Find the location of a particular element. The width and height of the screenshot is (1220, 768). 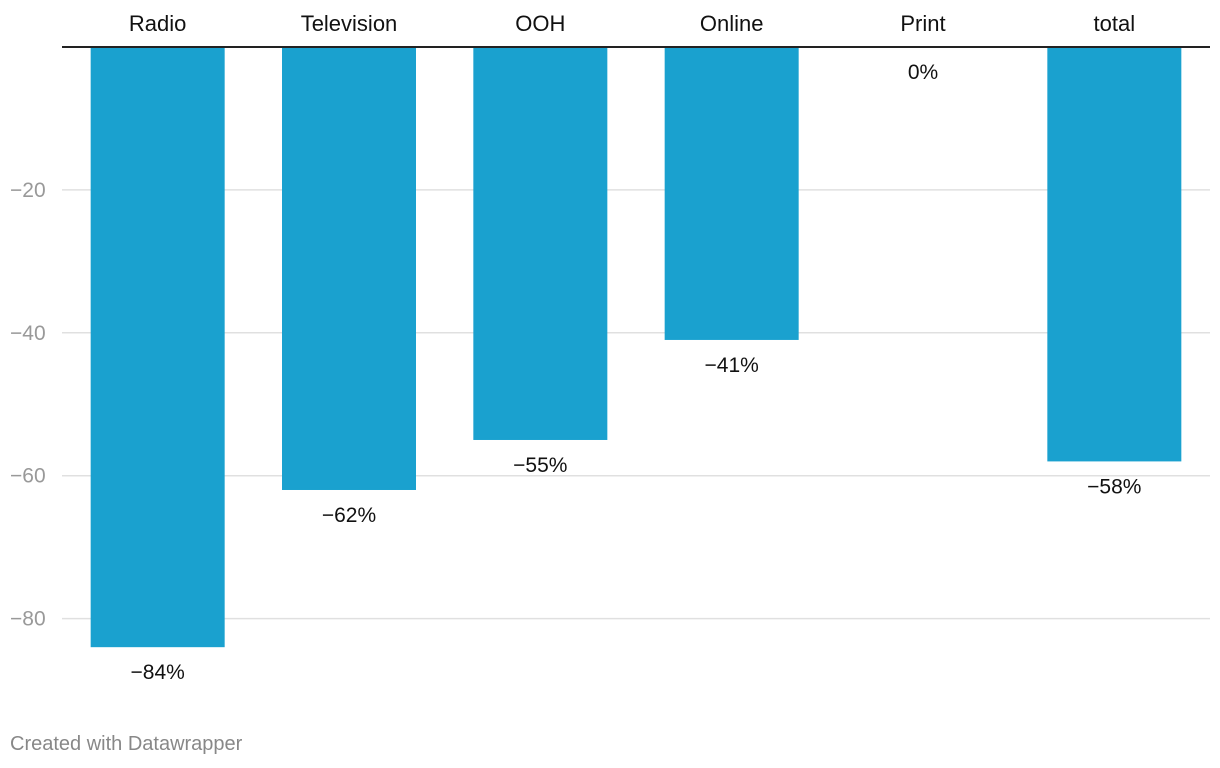

y-tick-label: −20 is located at coordinates (28, 190).